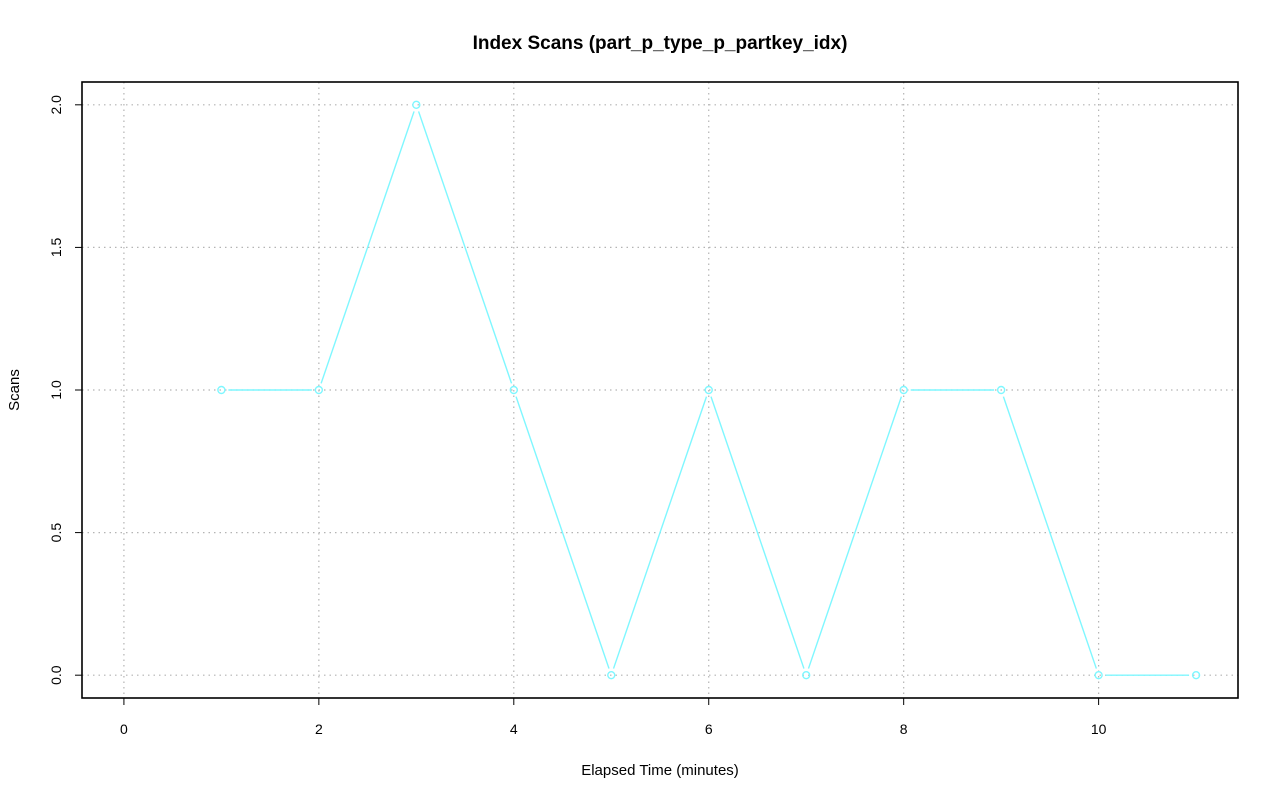 The image size is (1280, 801). I want to click on y-tick-label: 0.5, so click(56, 533).